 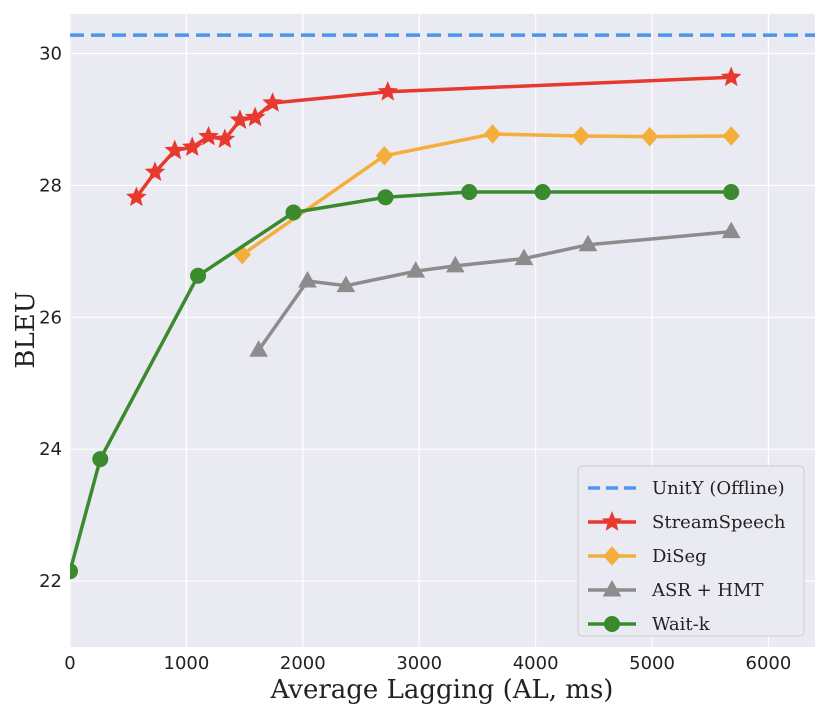 I want to click on legend-entry-streamspeech: StreamSpeech, so click(x=687, y=522).